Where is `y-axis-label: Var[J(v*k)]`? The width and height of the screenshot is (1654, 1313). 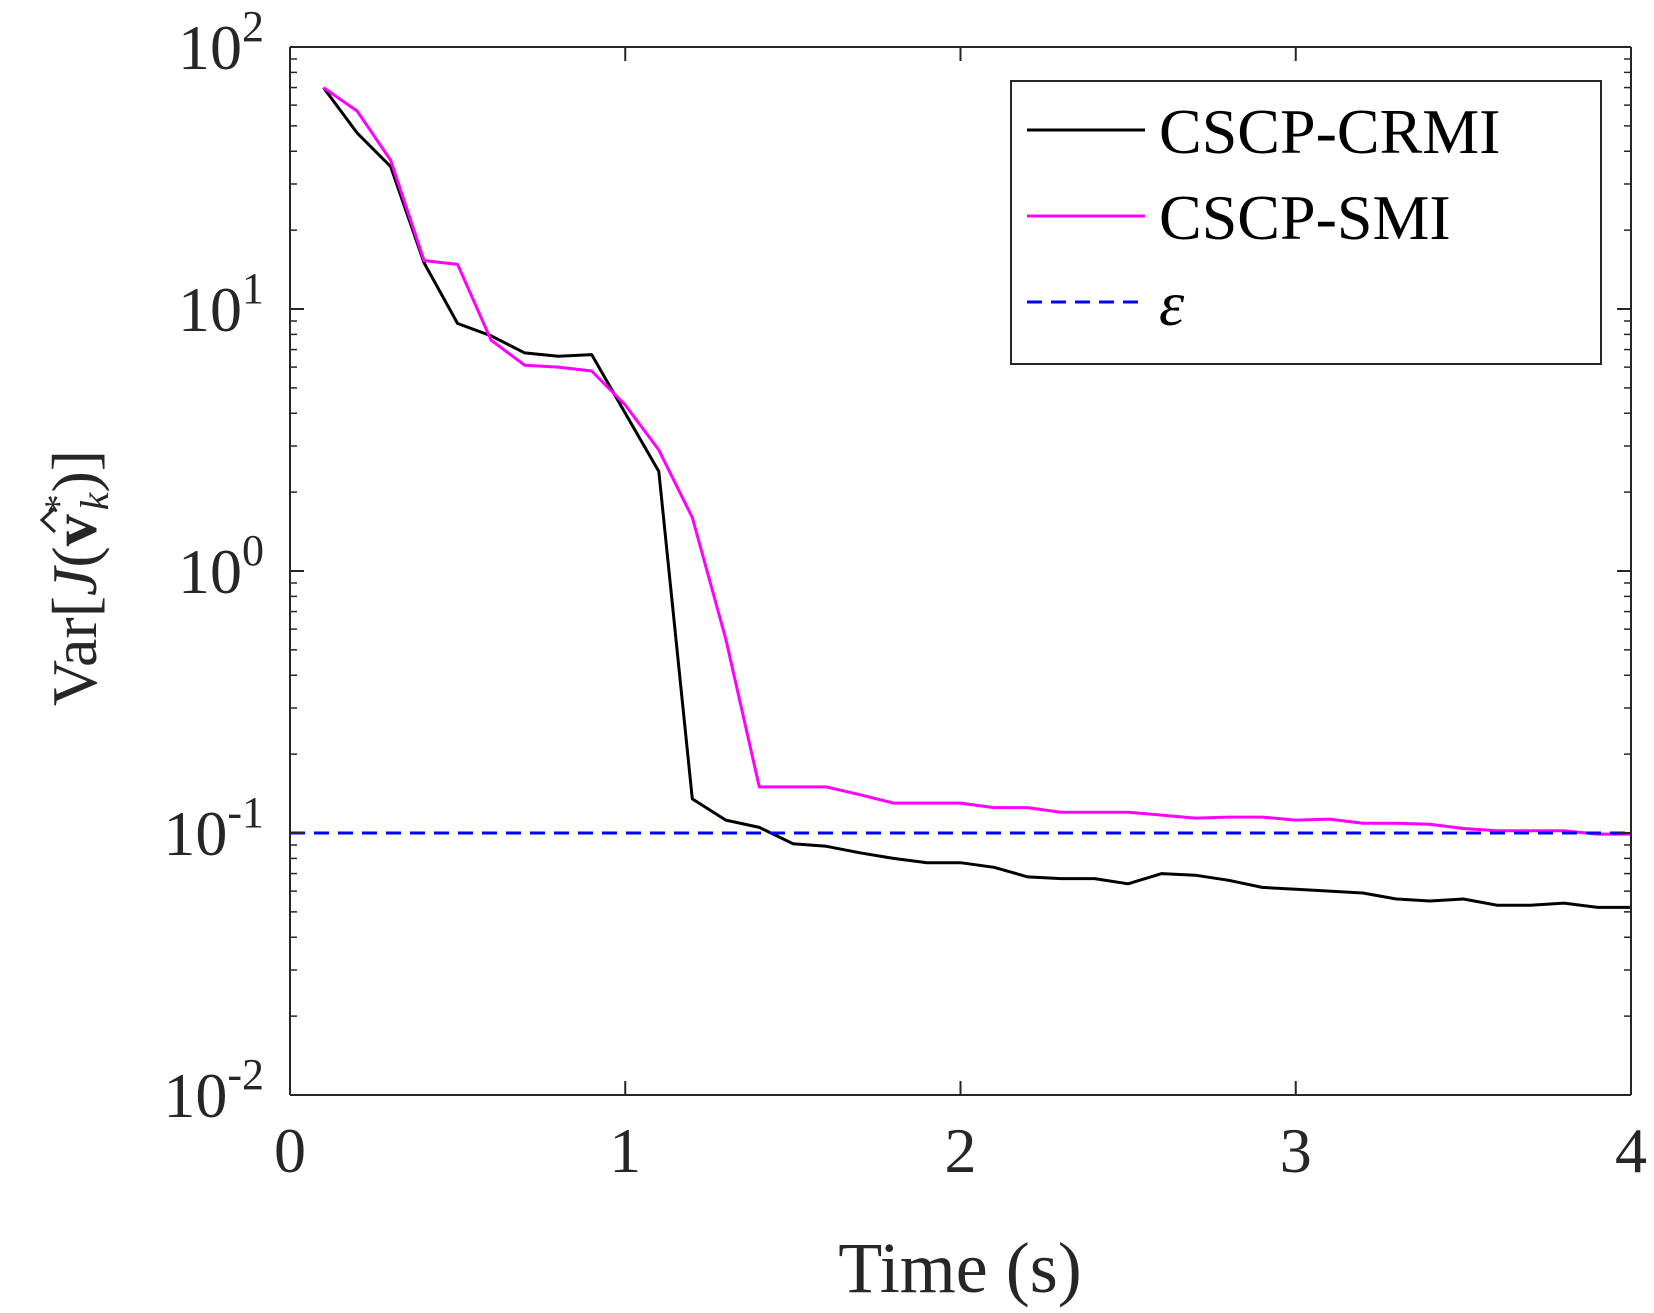
y-axis-label: Var[J(v*k)] is located at coordinates (76, 578).